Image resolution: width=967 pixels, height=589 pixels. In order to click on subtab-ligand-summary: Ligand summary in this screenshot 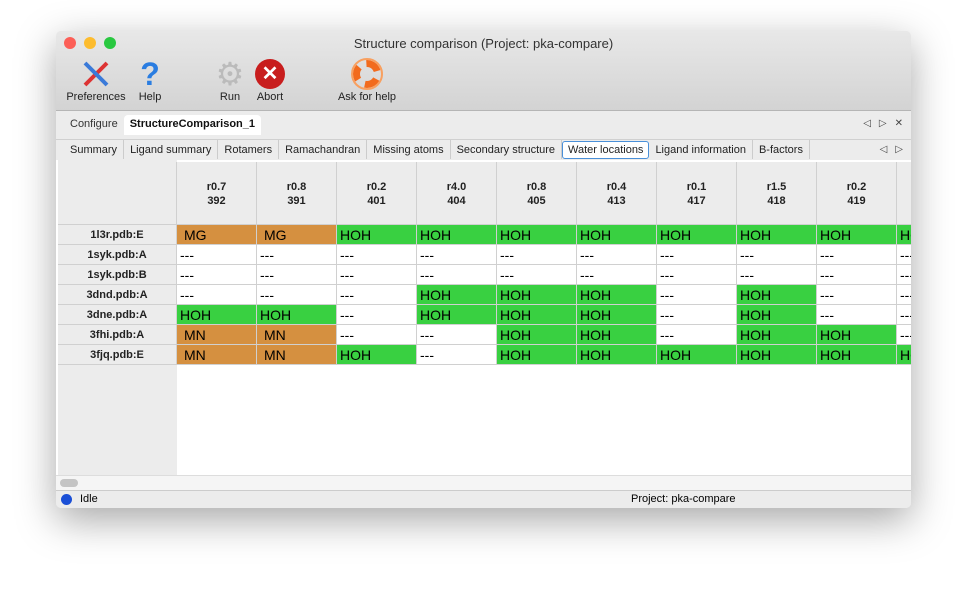, I will do `click(171, 149)`.